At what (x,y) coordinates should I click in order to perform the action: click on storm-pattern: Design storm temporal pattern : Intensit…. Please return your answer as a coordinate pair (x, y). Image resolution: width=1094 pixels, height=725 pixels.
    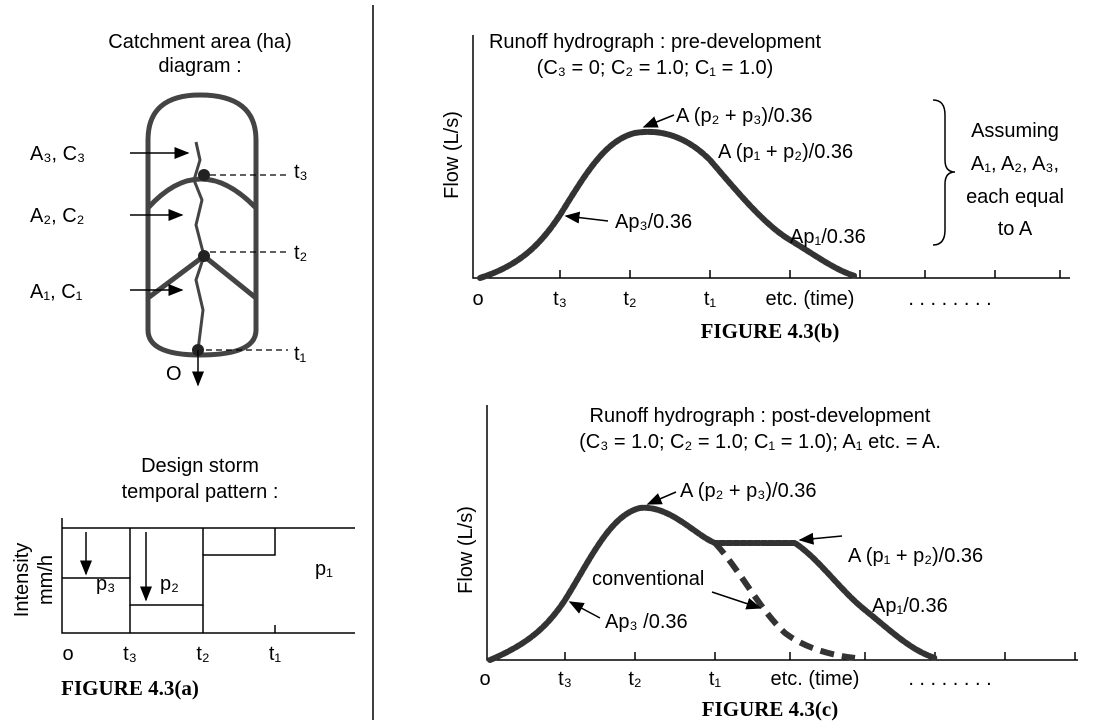
    Looking at the image, I should click on (183, 577).